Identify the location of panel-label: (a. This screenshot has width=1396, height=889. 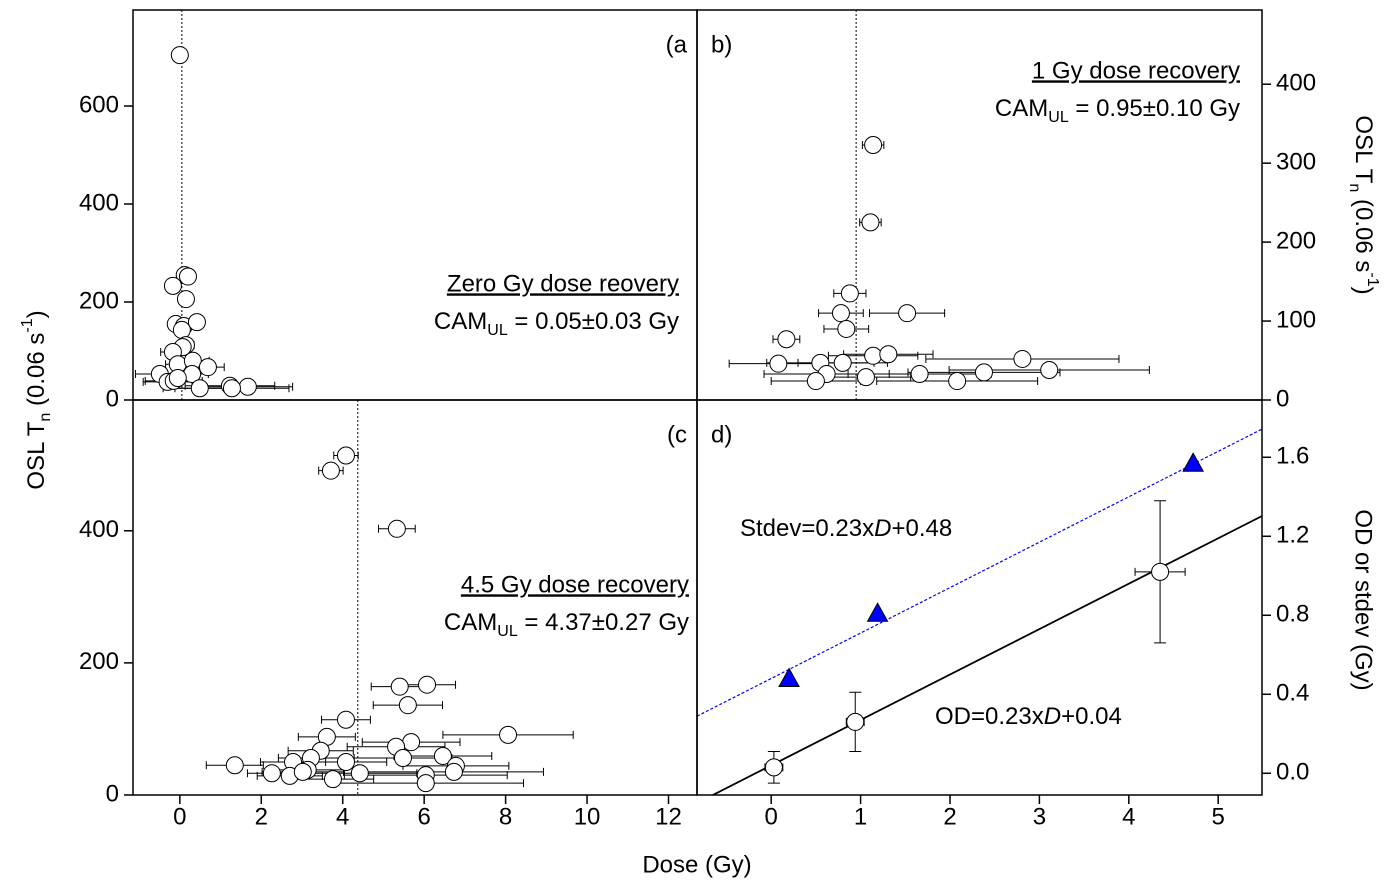
(677, 44).